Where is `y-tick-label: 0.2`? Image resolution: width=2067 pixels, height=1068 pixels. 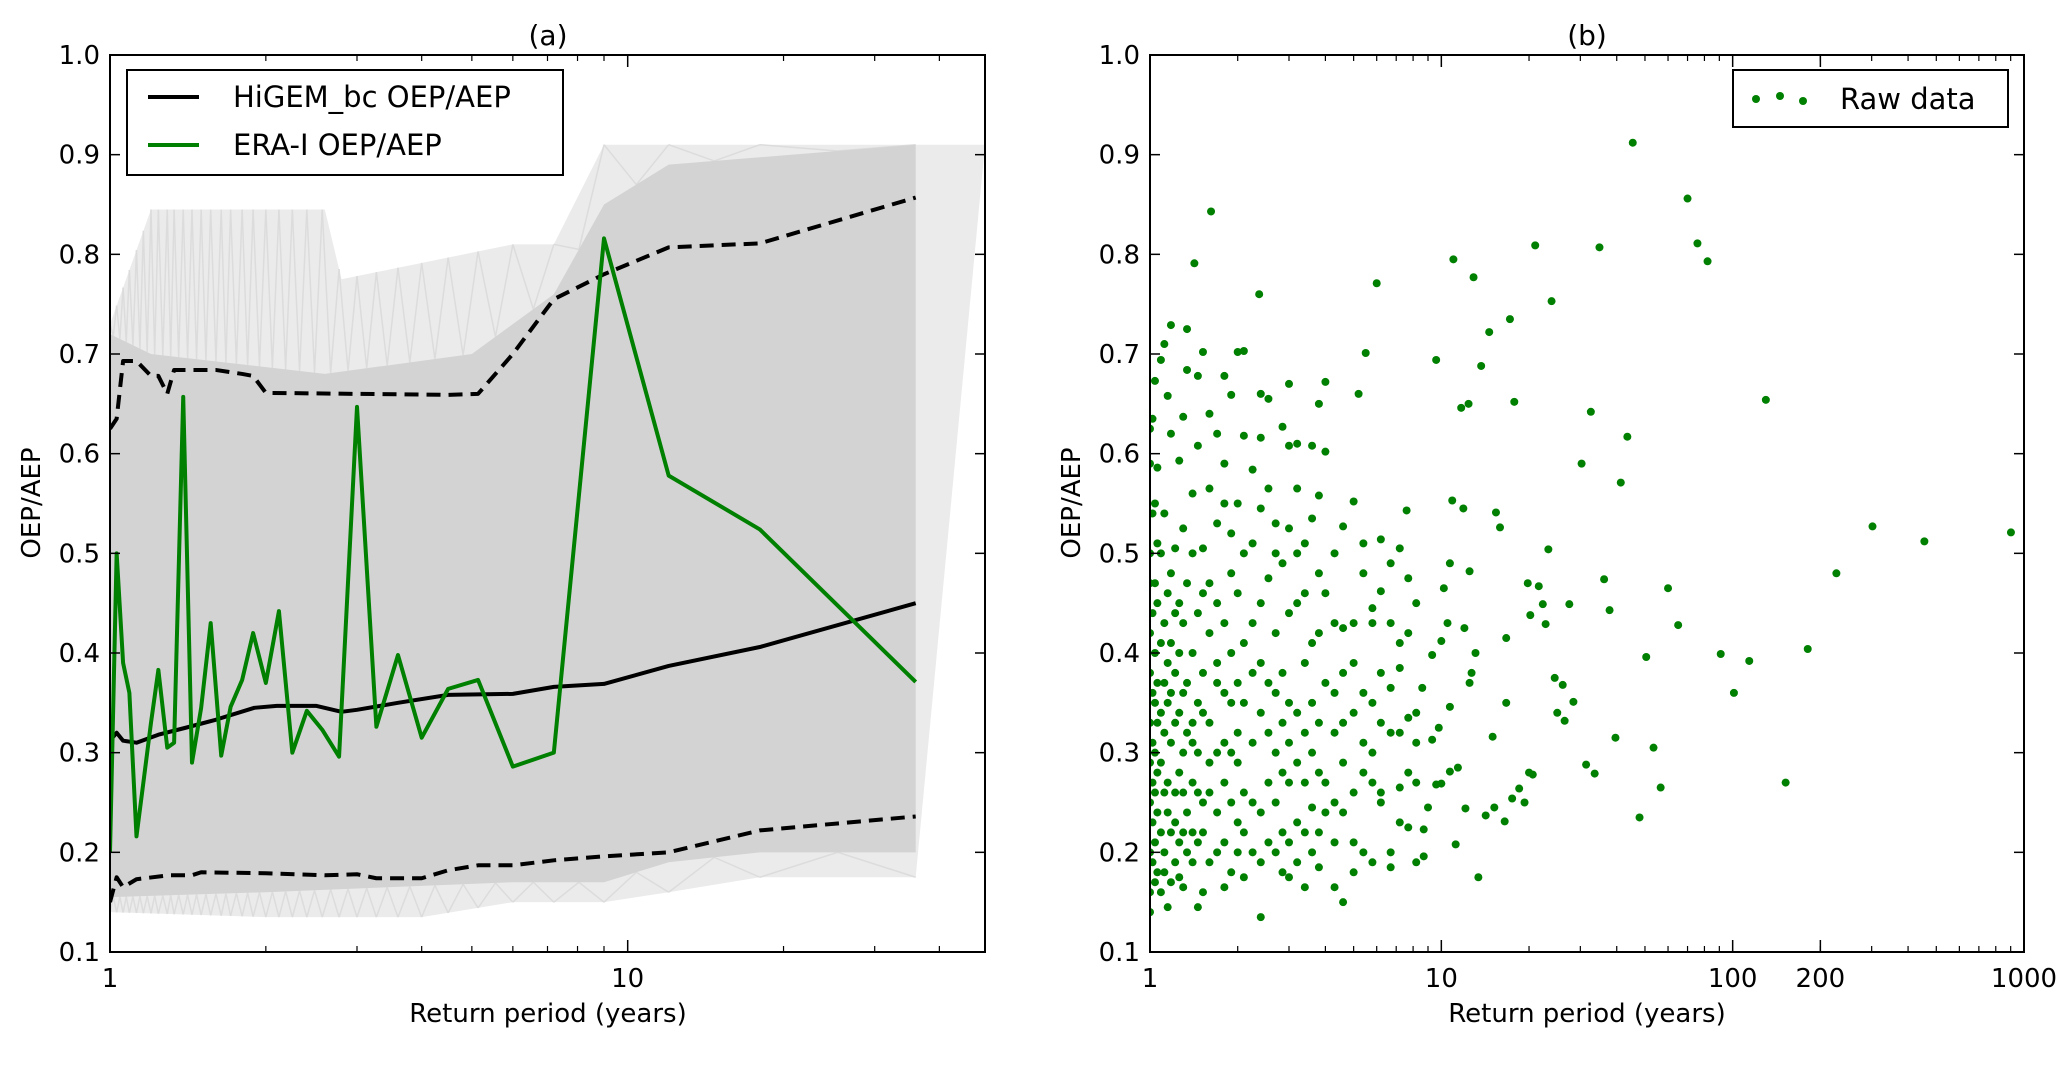
y-tick-label: 0.2 is located at coordinates (1119, 853).